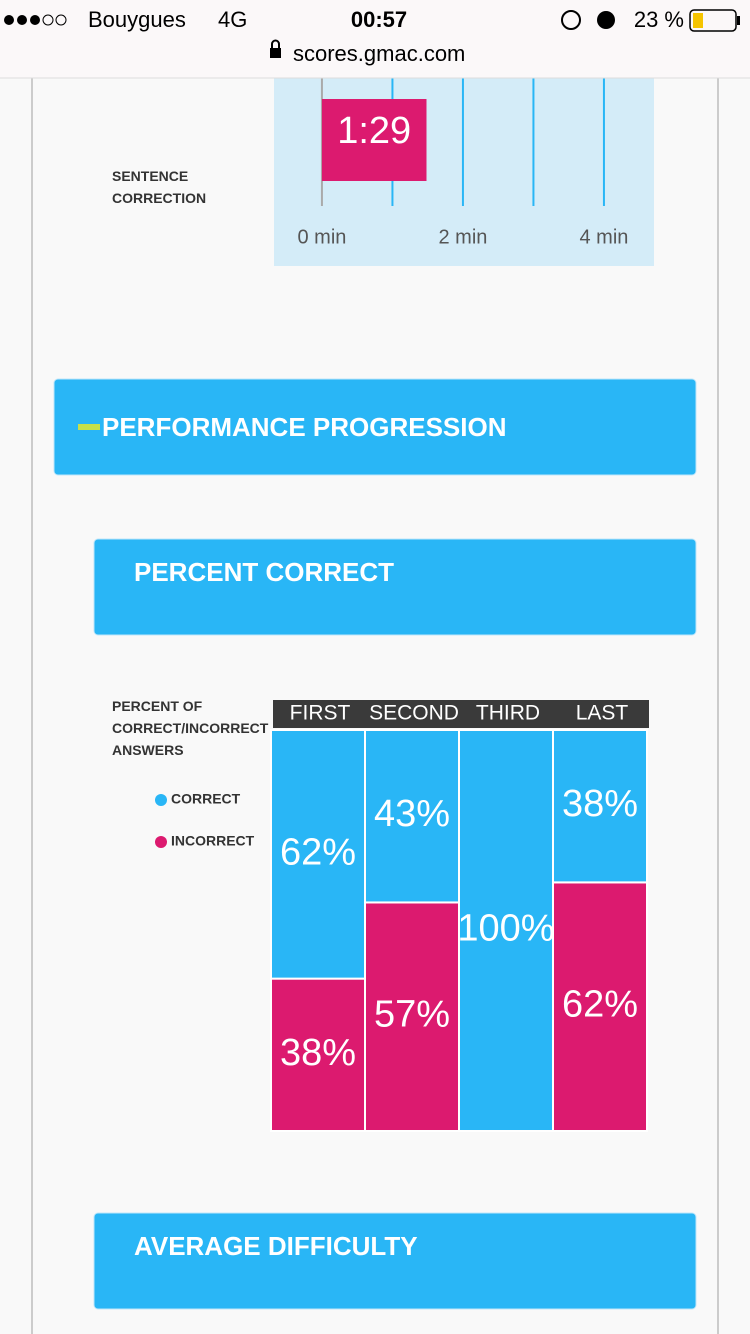  Describe the element at coordinates (603, 237) in the screenshot. I see `x-tick-label: 4 min` at that location.